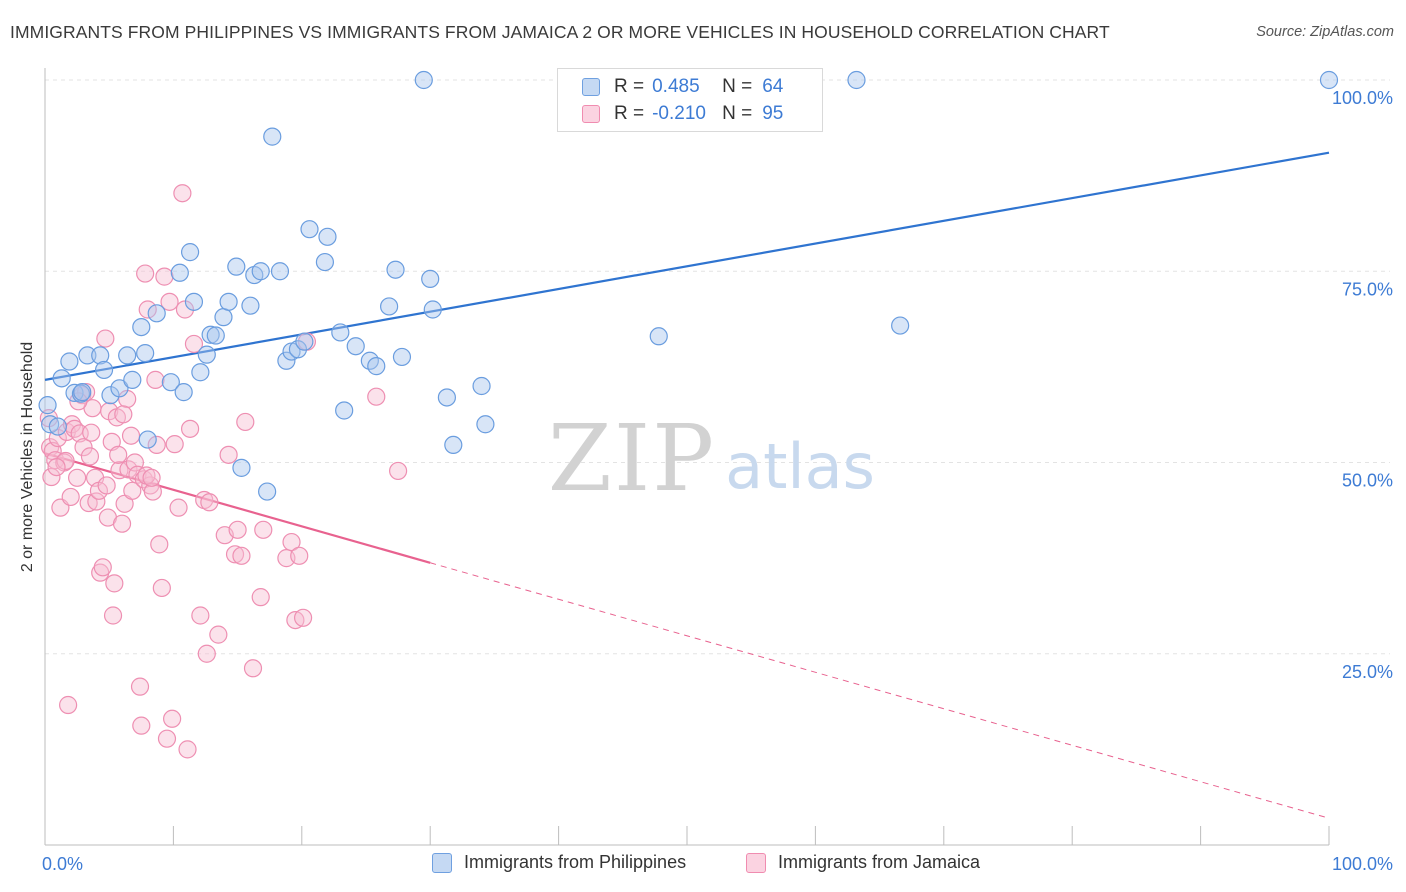  Describe the element at coordinates (1325, 32) in the screenshot. I see `source-label: Source: ZipAtlas.com` at that location.